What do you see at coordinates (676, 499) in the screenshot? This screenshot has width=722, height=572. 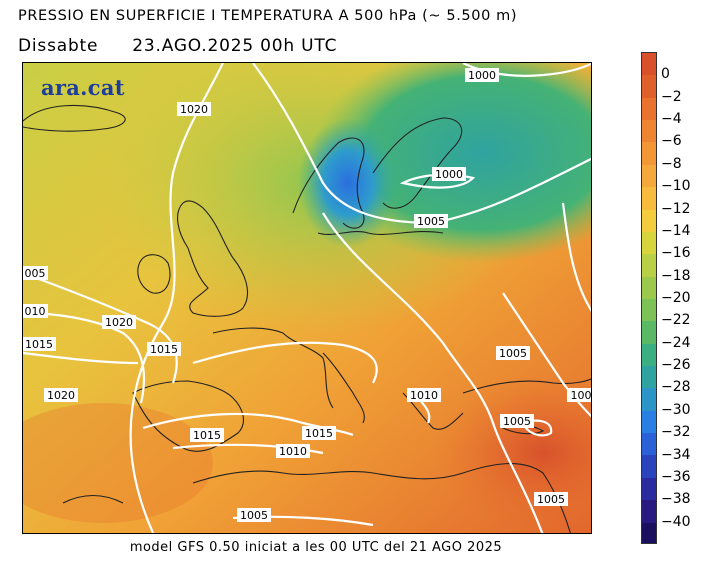 I see `colorbar-label: −38` at bounding box center [676, 499].